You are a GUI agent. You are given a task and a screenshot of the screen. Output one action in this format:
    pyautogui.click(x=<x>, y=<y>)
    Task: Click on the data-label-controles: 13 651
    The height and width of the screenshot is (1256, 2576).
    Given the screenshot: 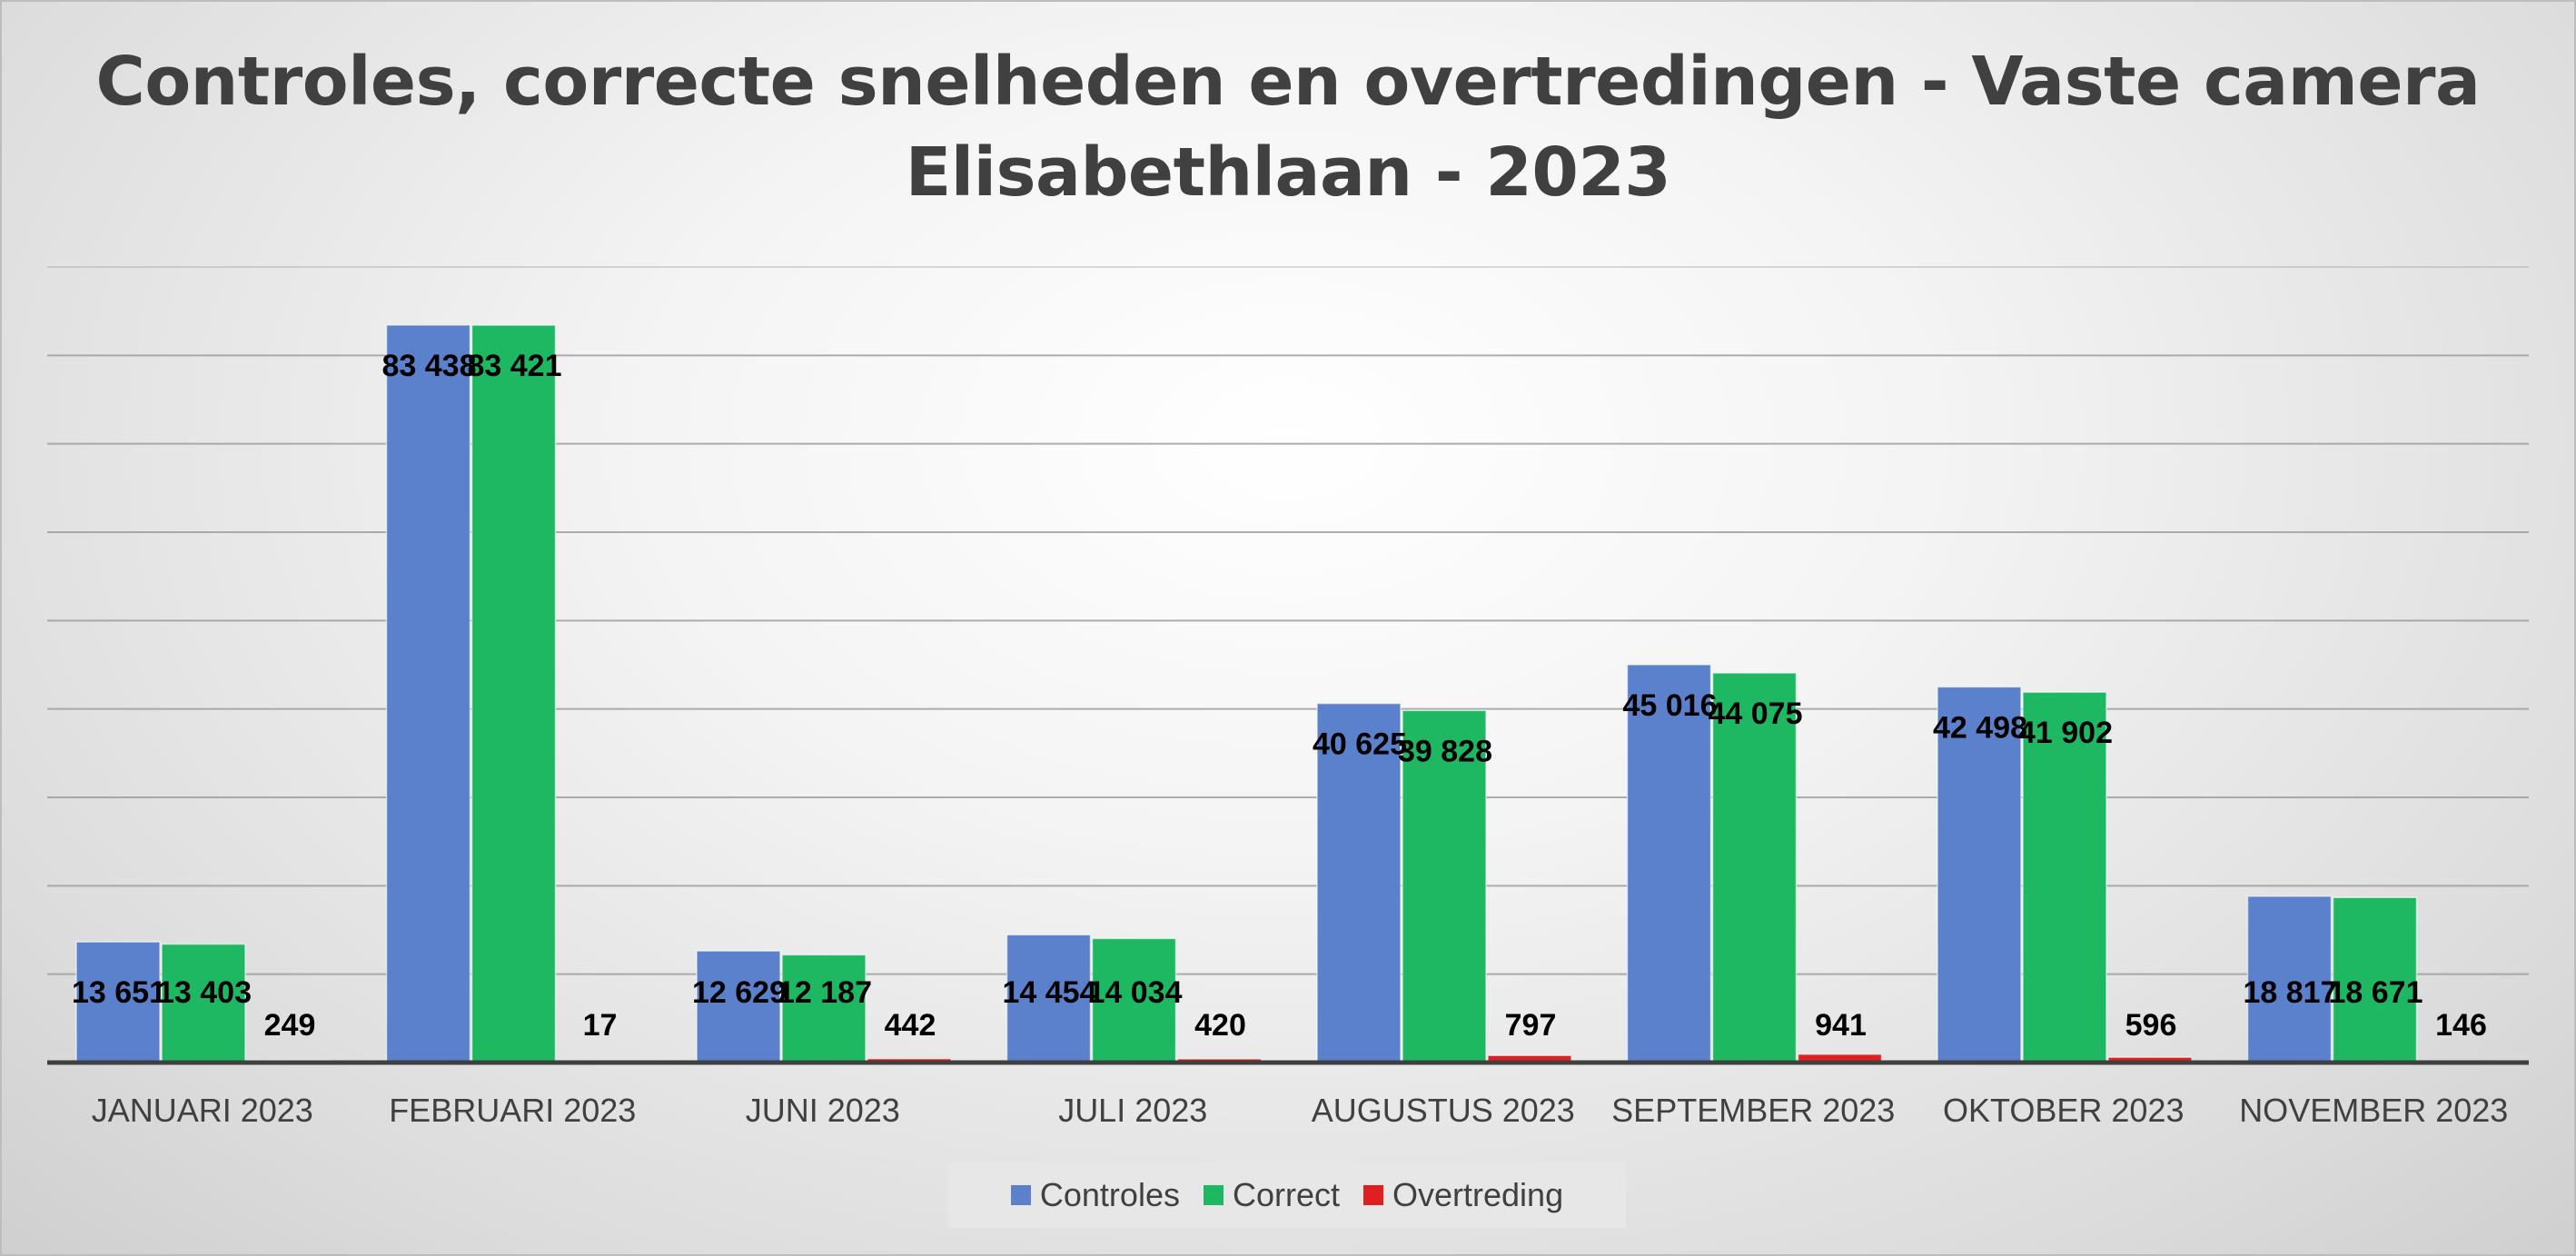 What is the action you would take?
    pyautogui.click(x=119, y=992)
    